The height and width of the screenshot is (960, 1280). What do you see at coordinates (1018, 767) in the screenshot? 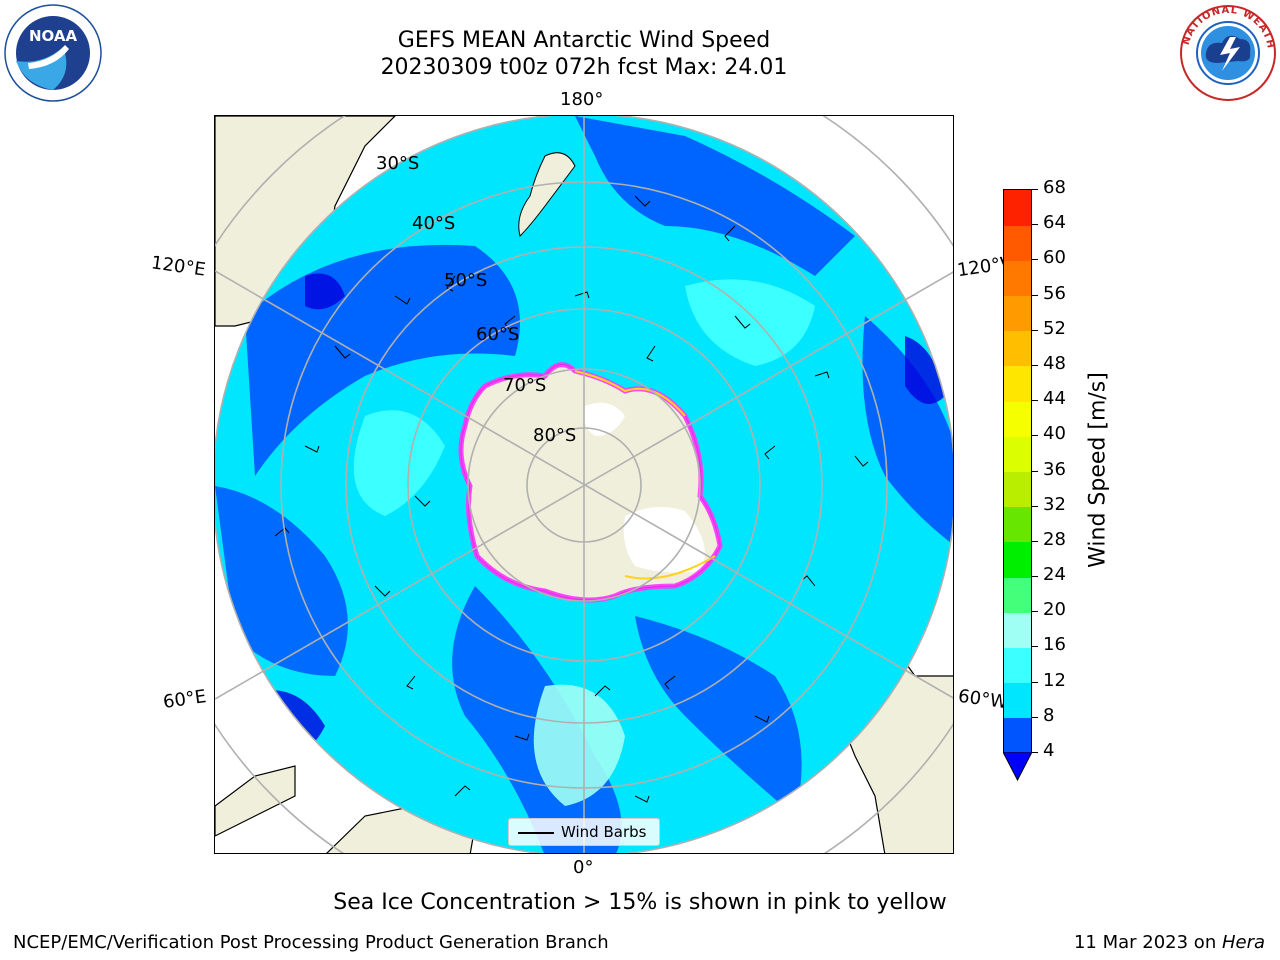
I see `colorbar-extend-arrow` at bounding box center [1018, 767].